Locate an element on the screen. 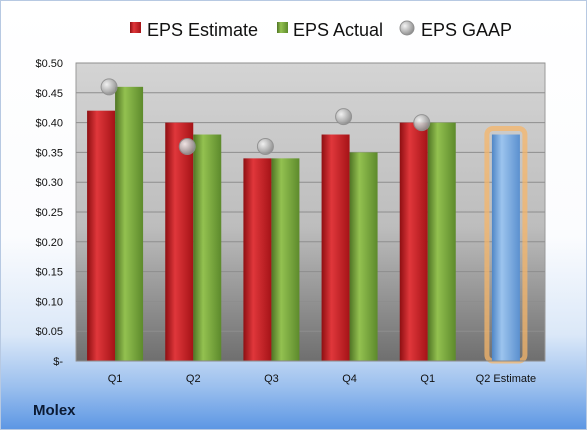 The width and height of the screenshot is (587, 430). x-tick-label: Q2 is located at coordinates (193, 379).